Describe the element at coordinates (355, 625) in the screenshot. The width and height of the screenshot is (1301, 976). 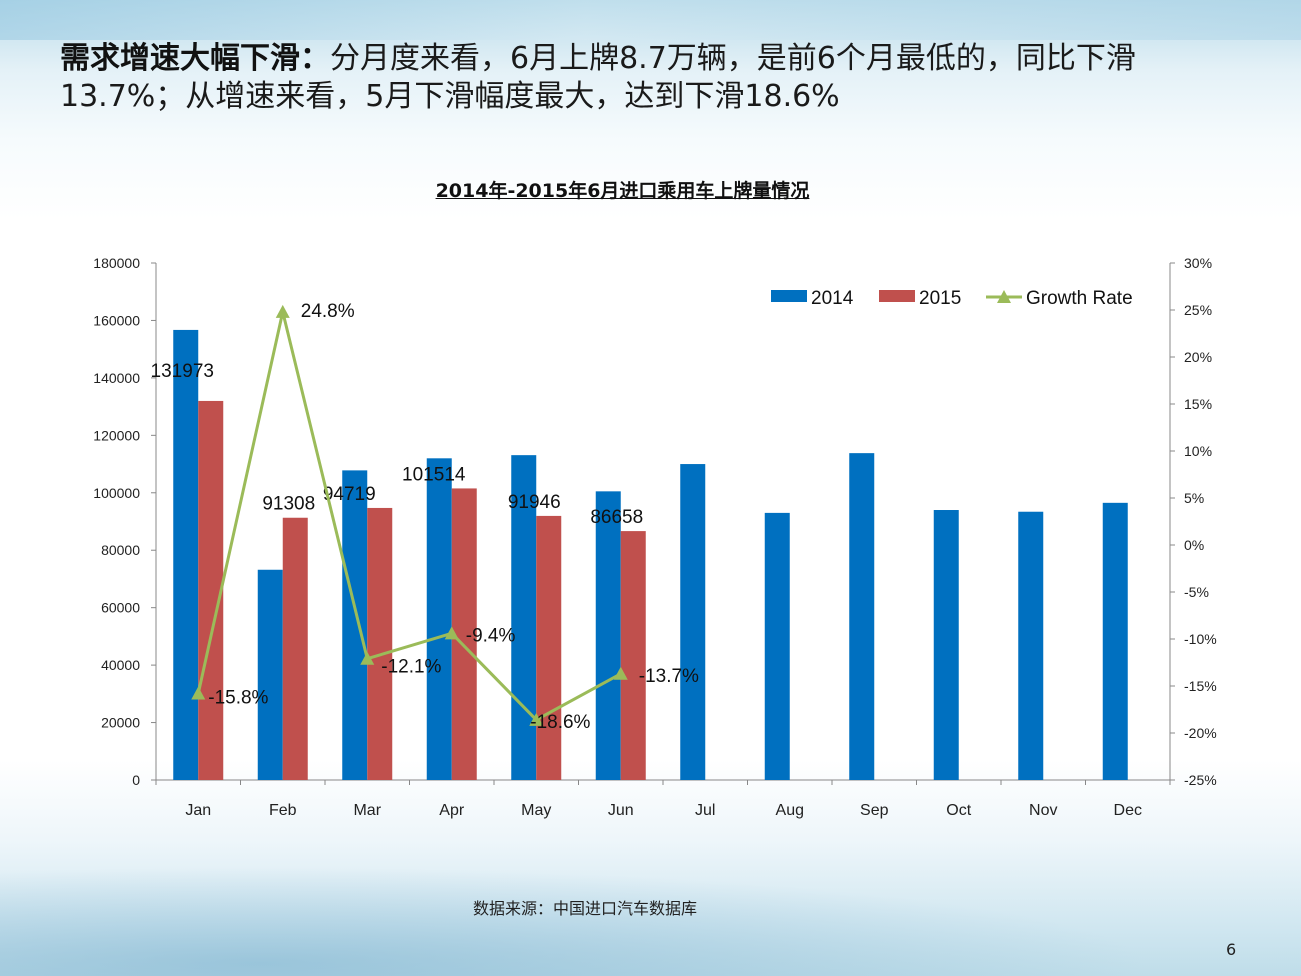
I see `bar-2014-mar` at that location.